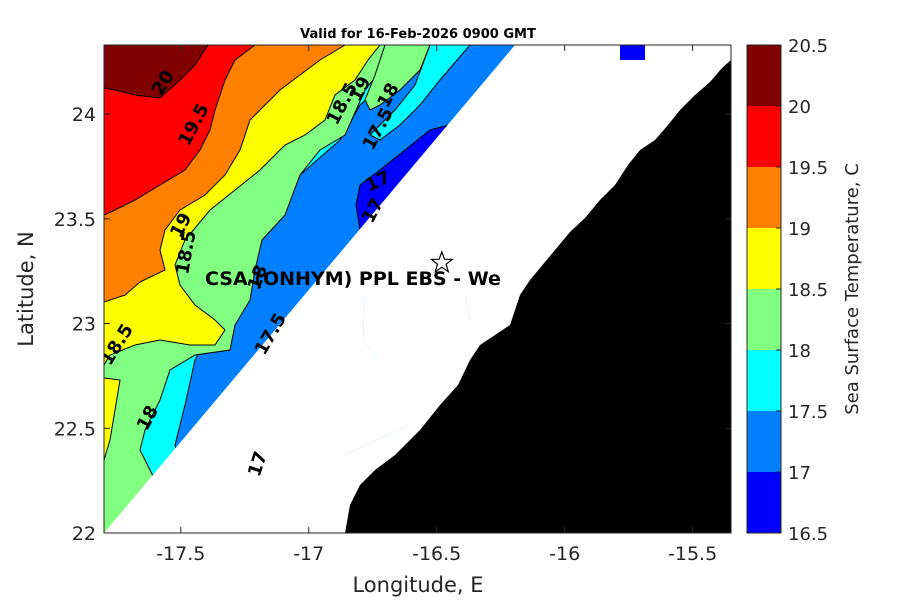  I want to click on colorbar: 16.5 17 17.5 18 18.5 19 19.5 20 20.5, so click(787, 290).